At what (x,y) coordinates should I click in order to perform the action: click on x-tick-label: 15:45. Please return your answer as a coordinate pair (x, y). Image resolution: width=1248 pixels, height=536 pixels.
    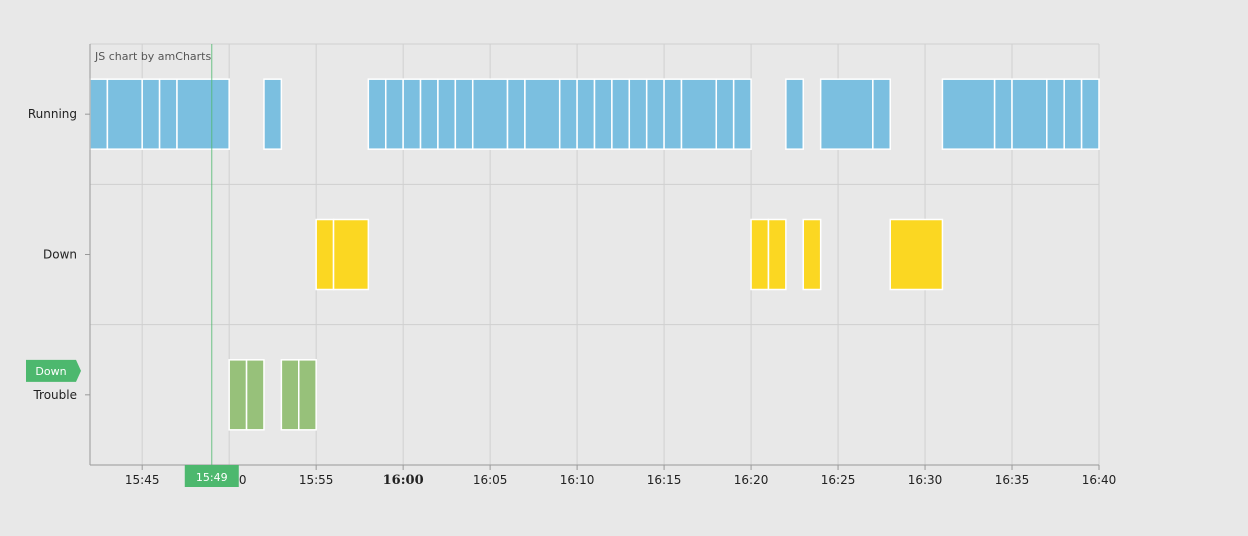
    Looking at the image, I should click on (142, 480).